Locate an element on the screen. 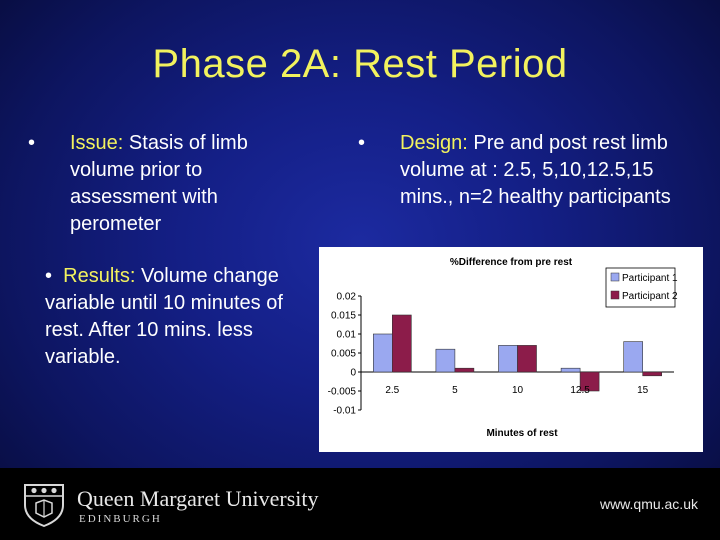 This screenshot has width=720, height=540. y-tick-label: 0.02 is located at coordinates (347, 297).